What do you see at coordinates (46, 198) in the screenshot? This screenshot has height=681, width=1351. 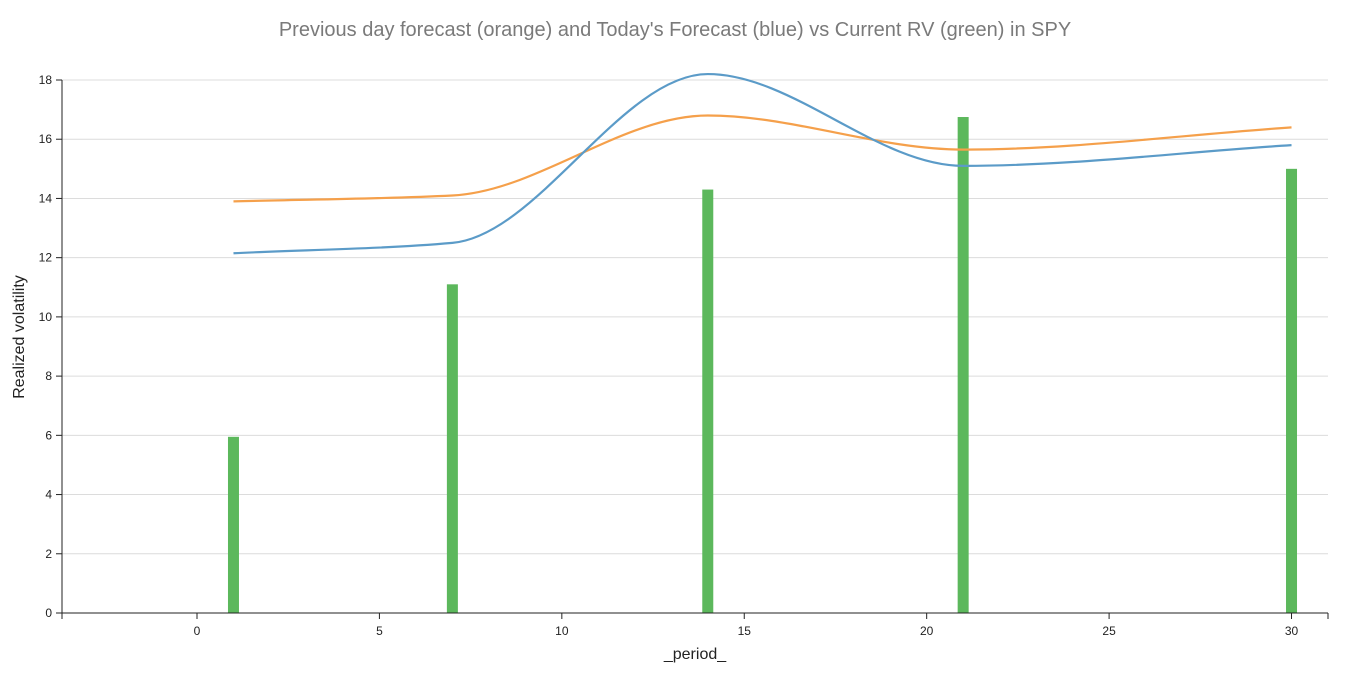 I see `y-tick-label: 14` at bounding box center [46, 198].